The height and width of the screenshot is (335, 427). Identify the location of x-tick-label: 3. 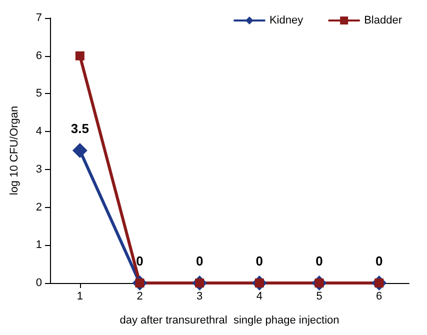
(199, 296).